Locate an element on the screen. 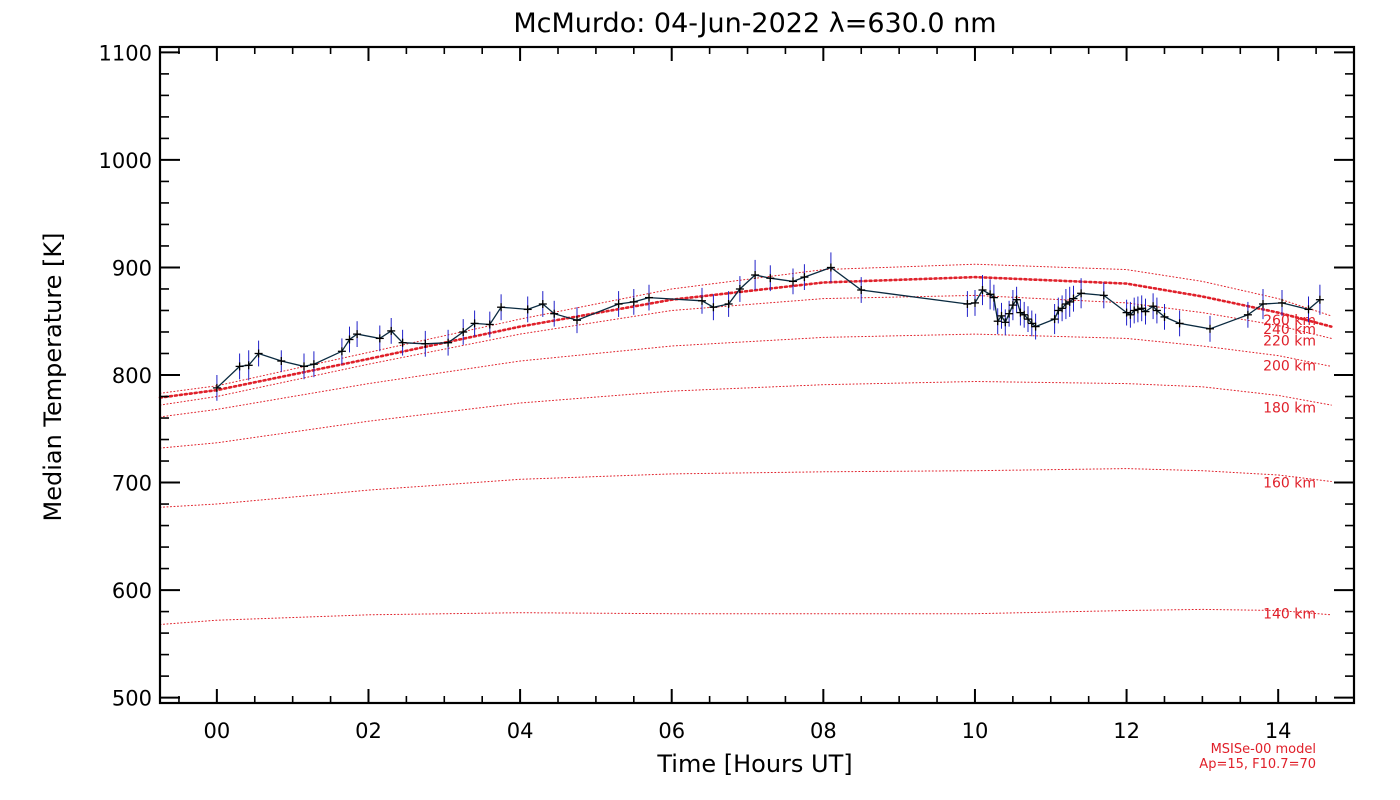  y-tick-label: 800 is located at coordinates (132, 376).